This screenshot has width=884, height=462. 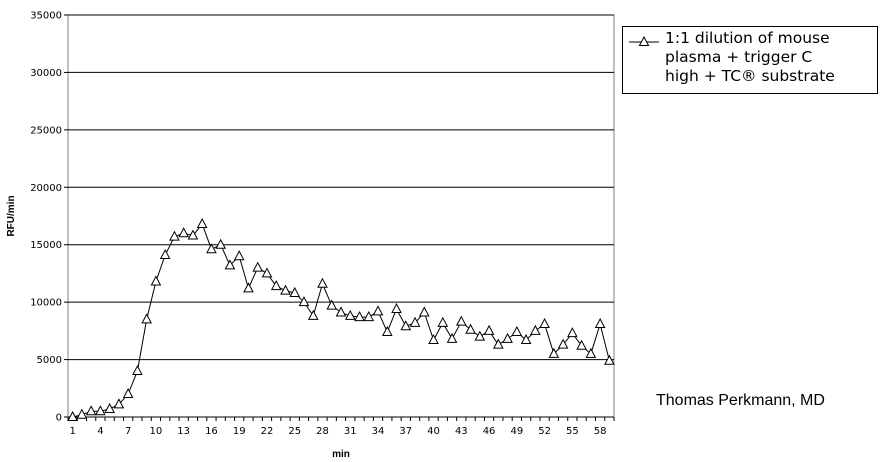 I want to click on x-tick-label: 49, so click(x=516, y=431).